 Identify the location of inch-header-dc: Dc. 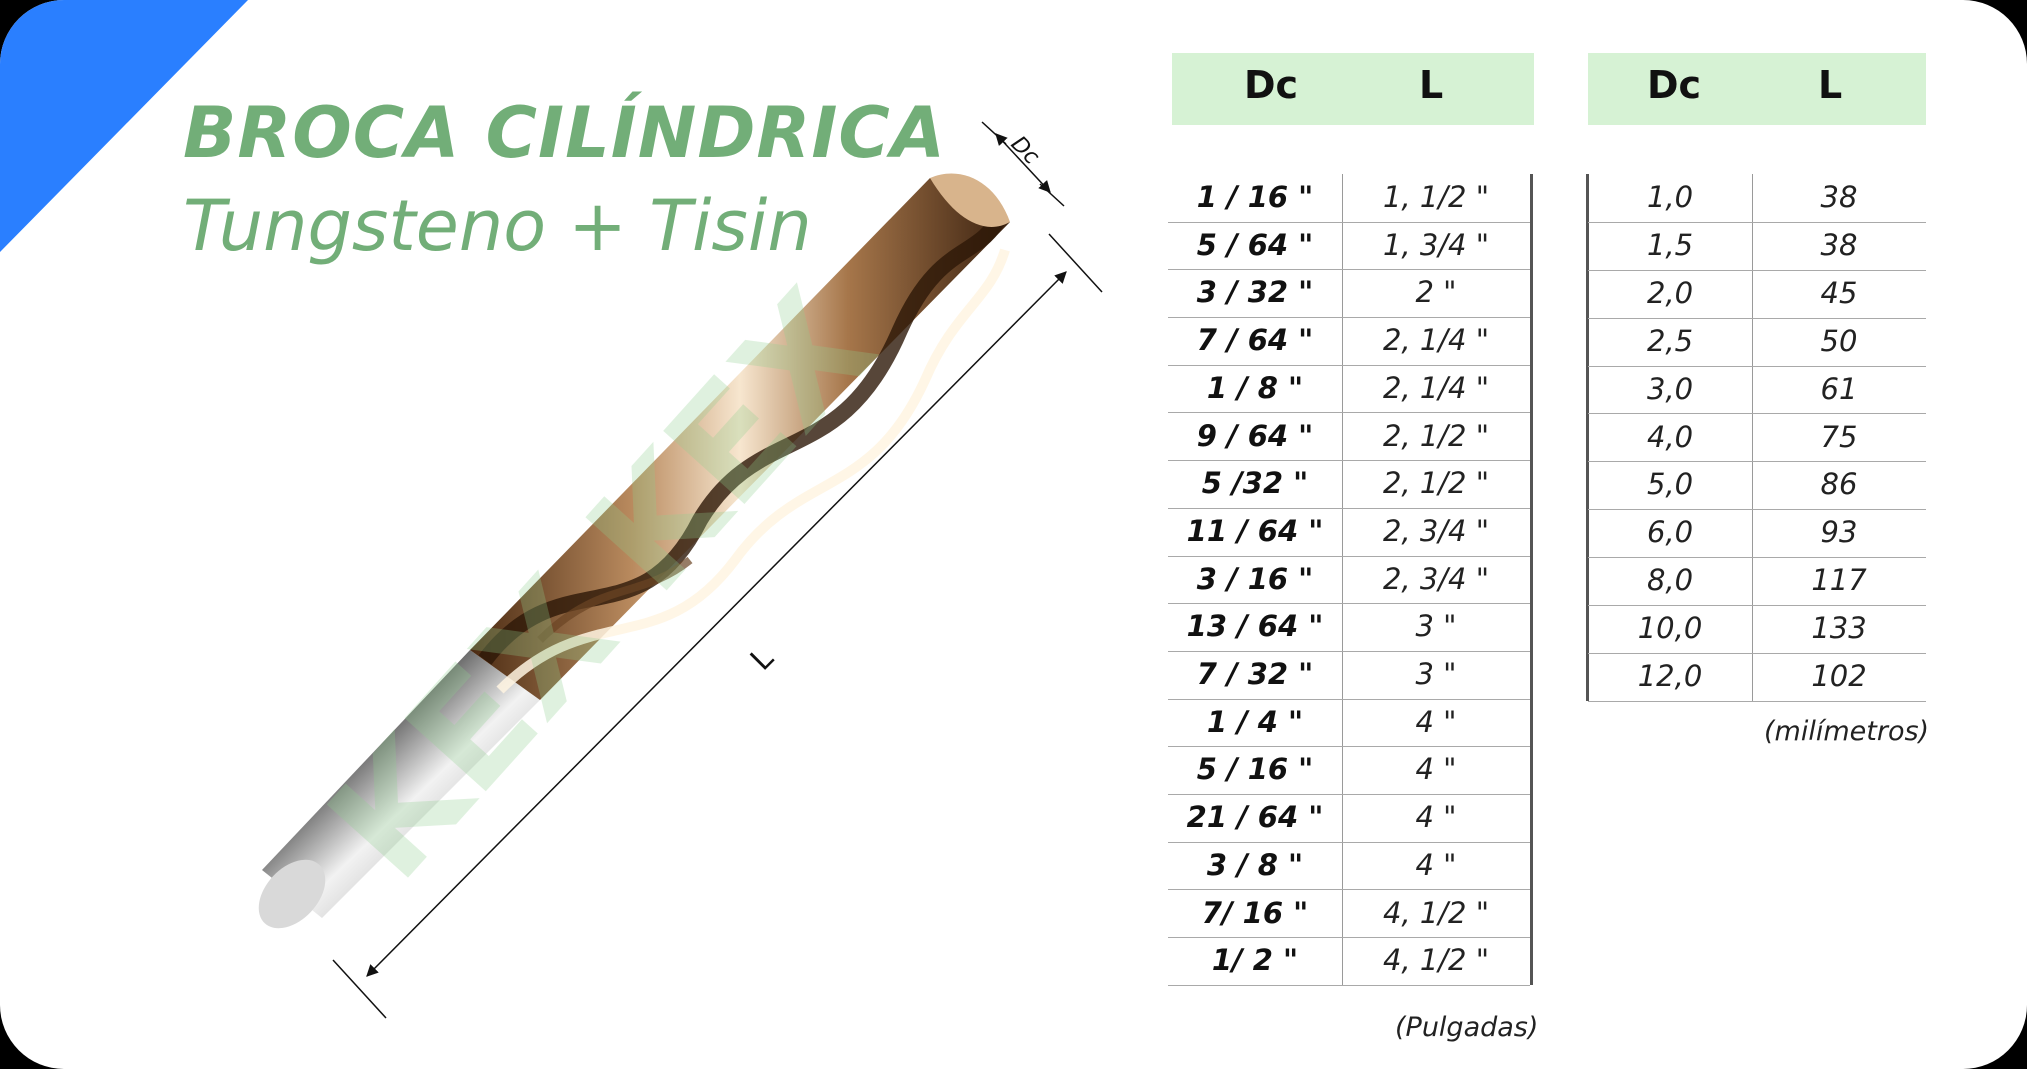
(1271, 85).